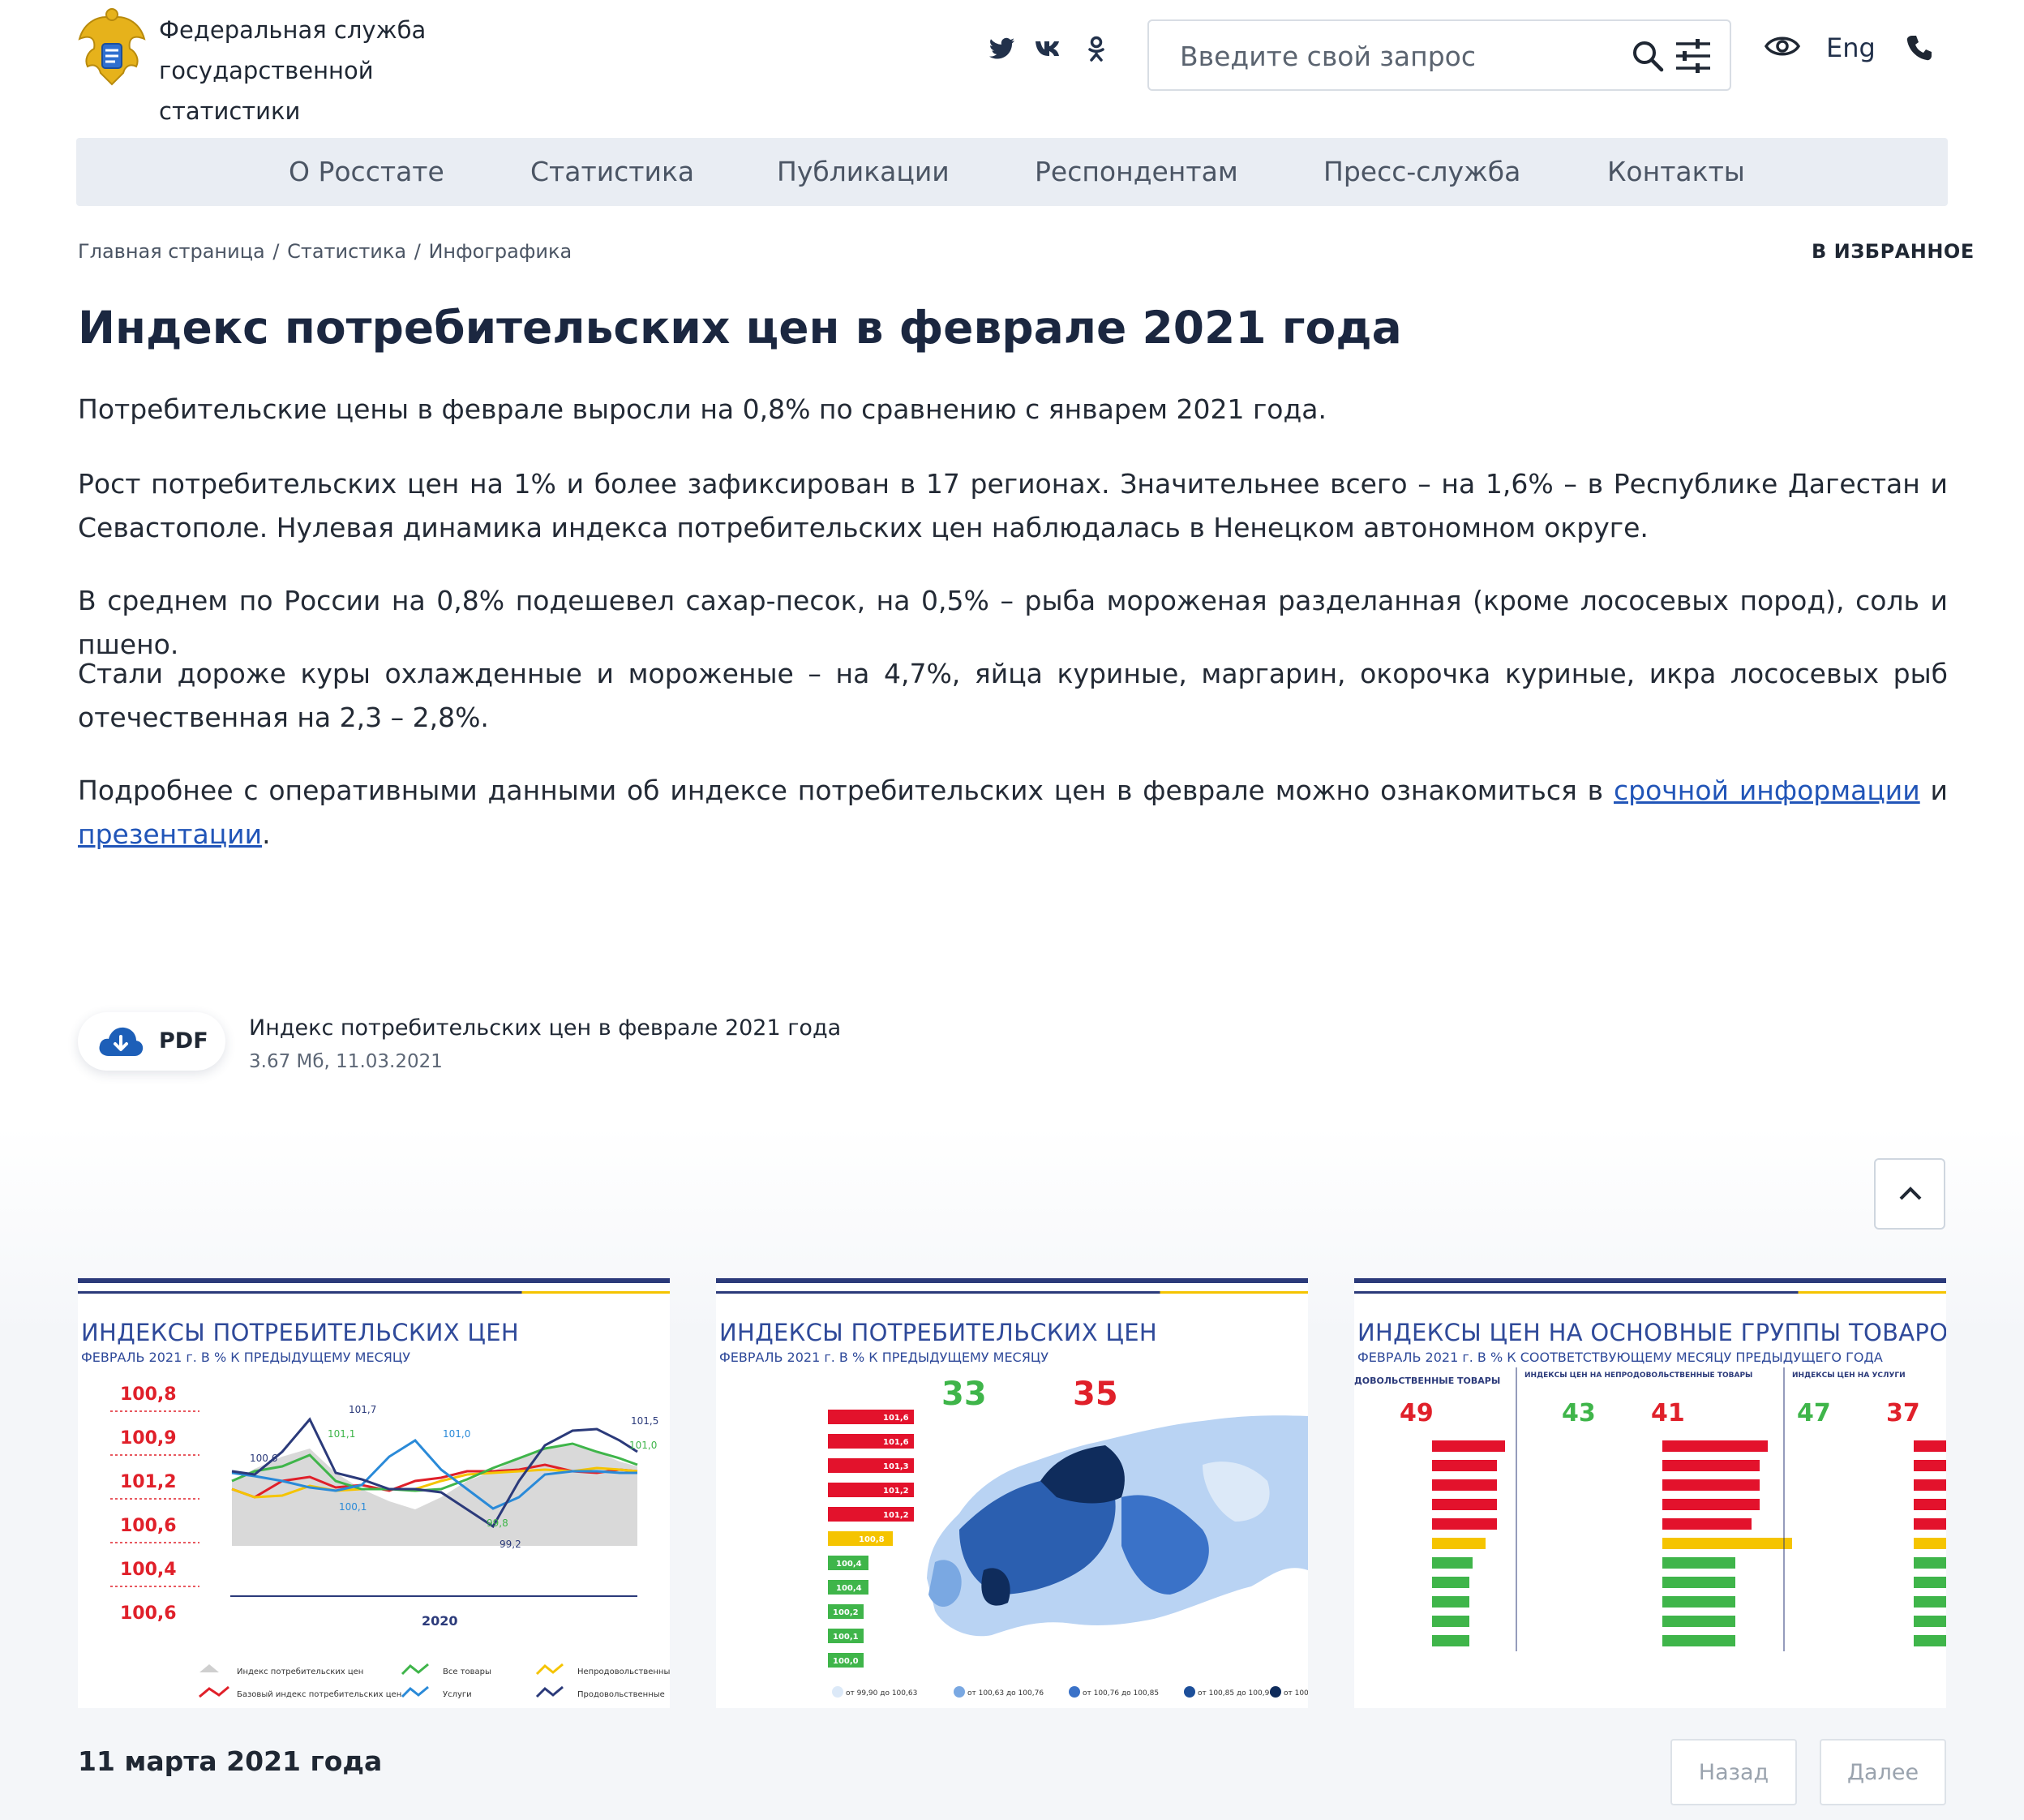 The height and width of the screenshot is (1820, 2024). What do you see at coordinates (964, 1394) in the screenshot?
I see `count-less: 33` at bounding box center [964, 1394].